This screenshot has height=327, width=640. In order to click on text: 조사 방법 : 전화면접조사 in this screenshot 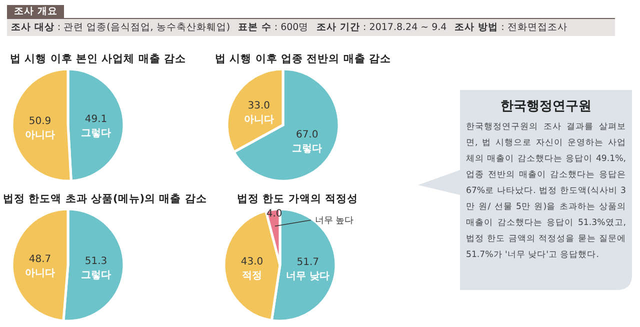, I will do `click(511, 27)`.